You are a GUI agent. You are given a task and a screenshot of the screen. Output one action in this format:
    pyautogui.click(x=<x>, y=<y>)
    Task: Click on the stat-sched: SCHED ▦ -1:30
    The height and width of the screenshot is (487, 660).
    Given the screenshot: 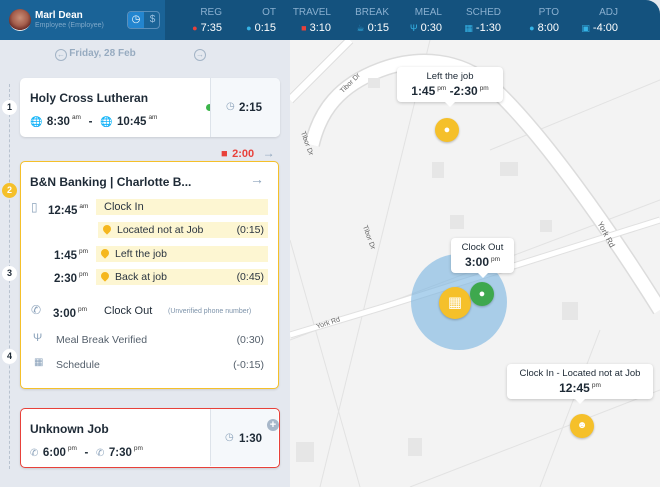 What is the action you would take?
    pyautogui.click(x=482, y=20)
    